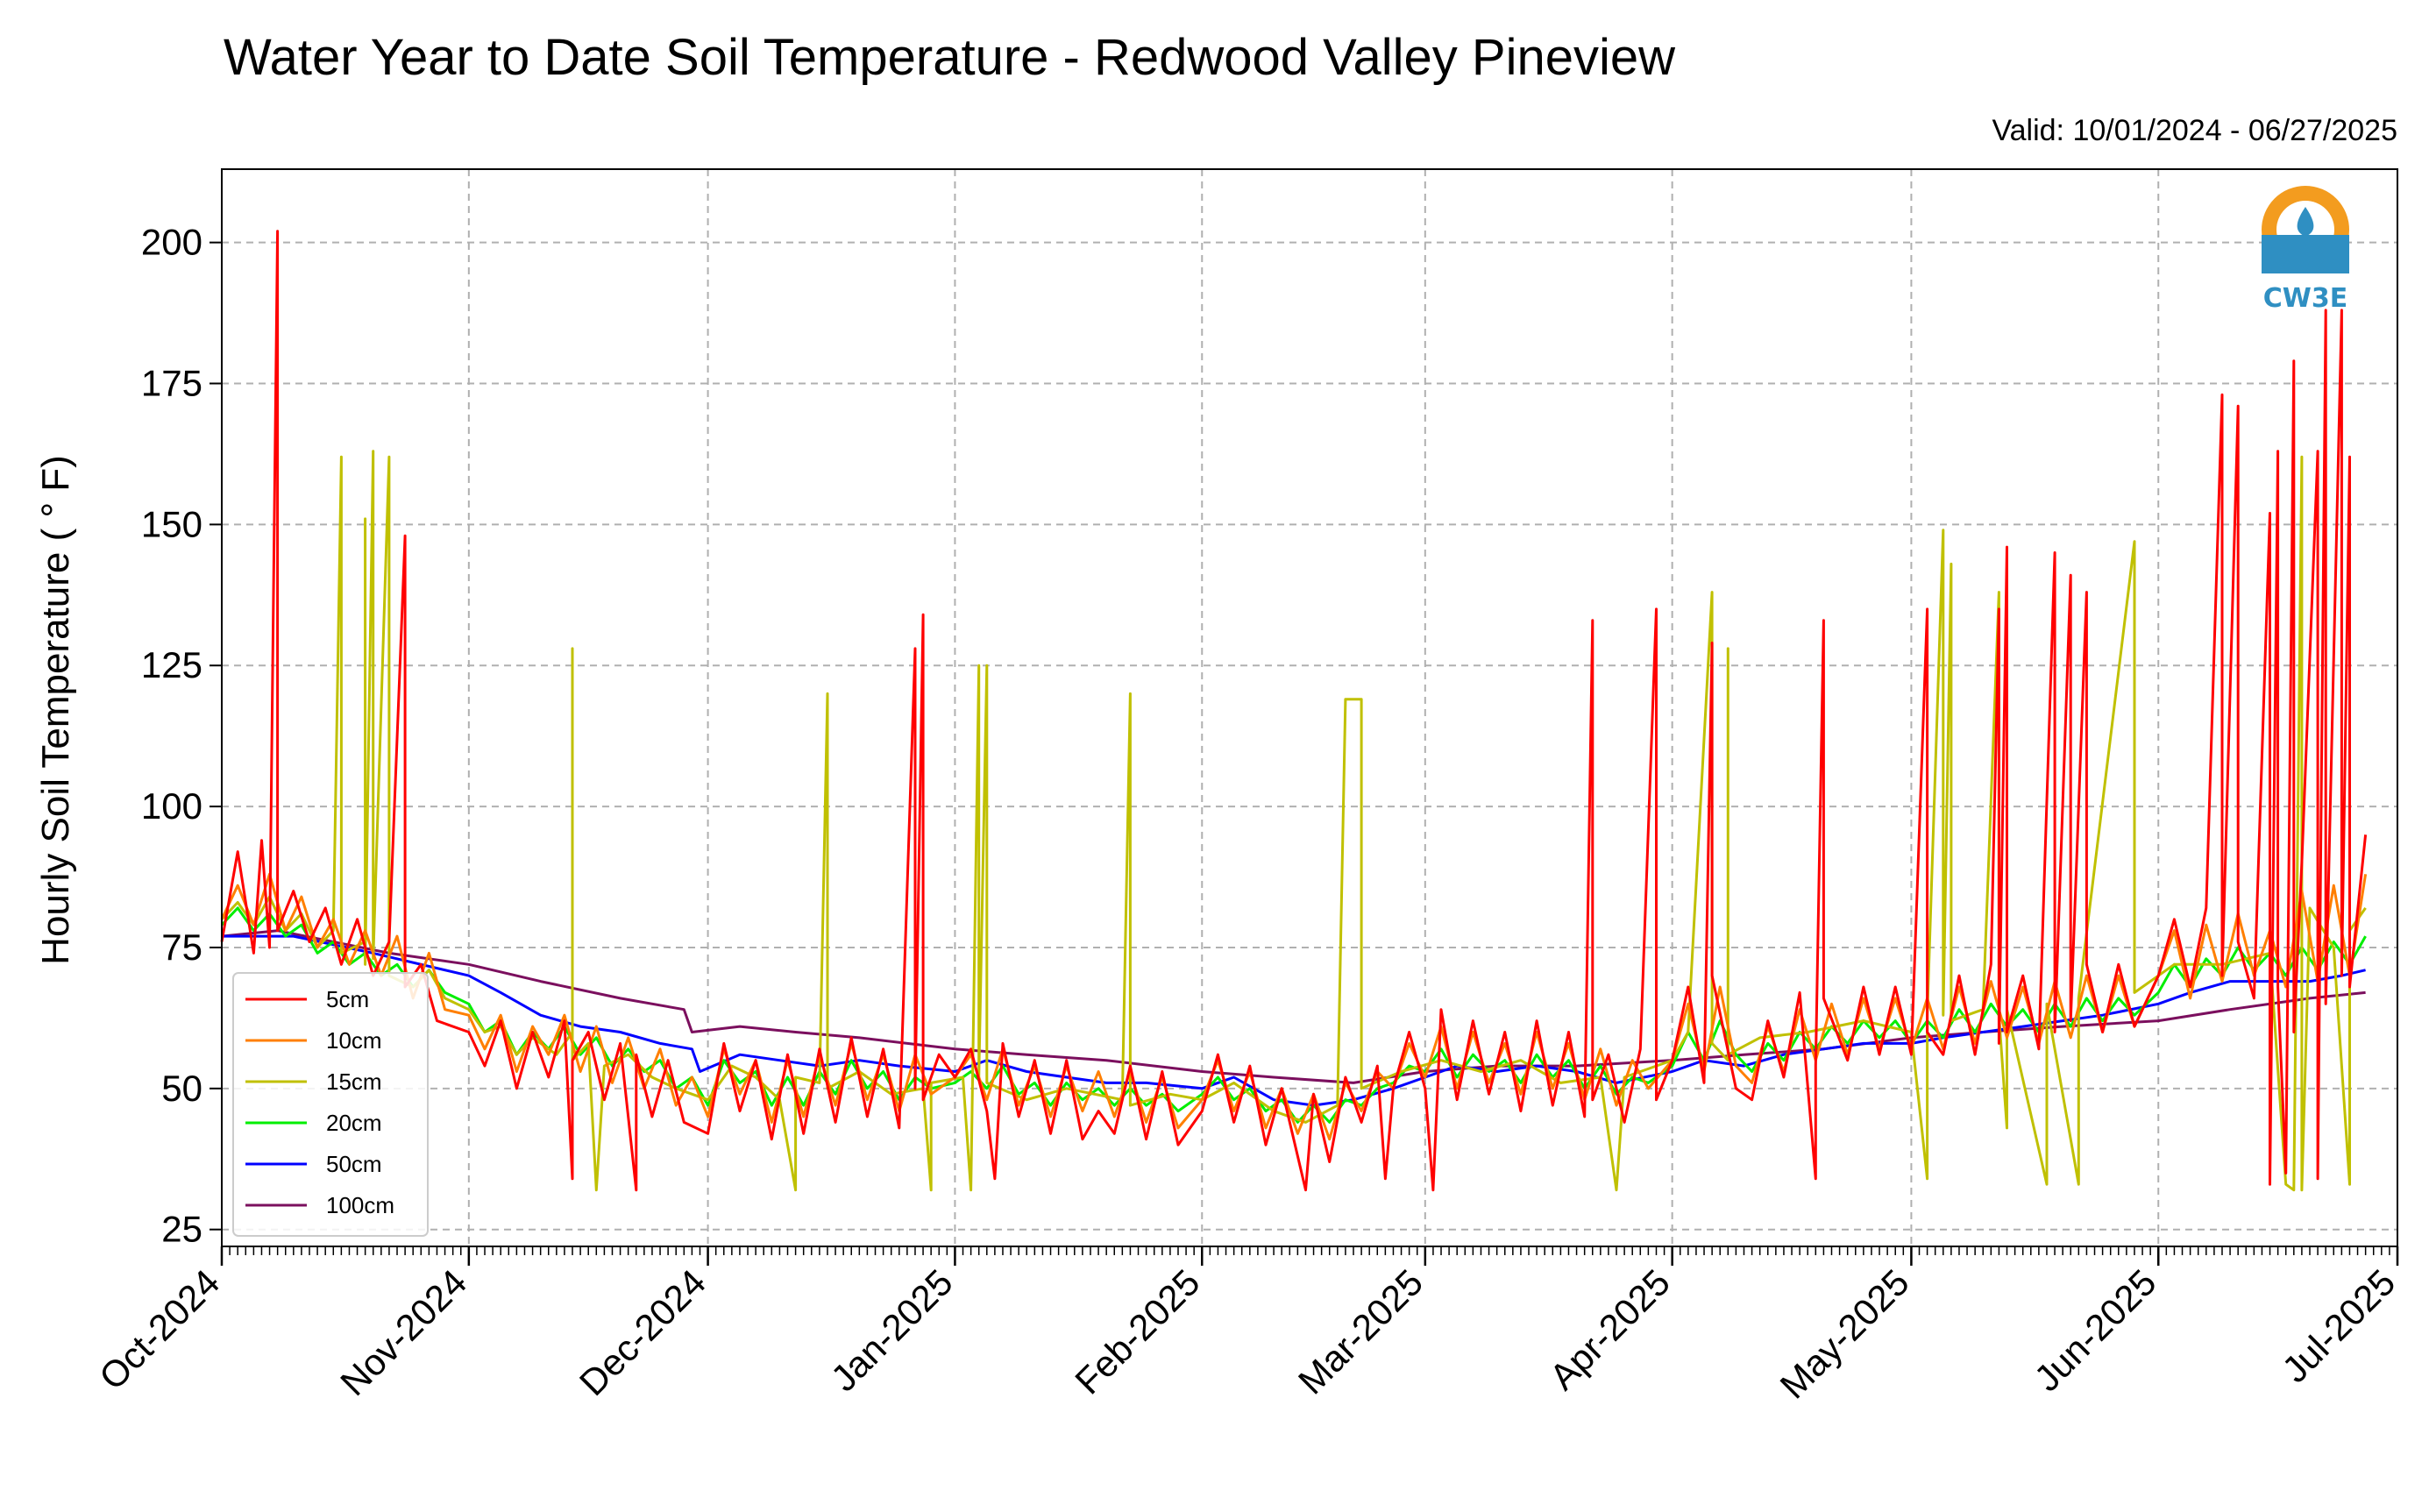 Image resolution: width=2429 pixels, height=1512 pixels. Describe the element at coordinates (2305, 222) in the screenshot. I see `logo-drop-icon` at that location.